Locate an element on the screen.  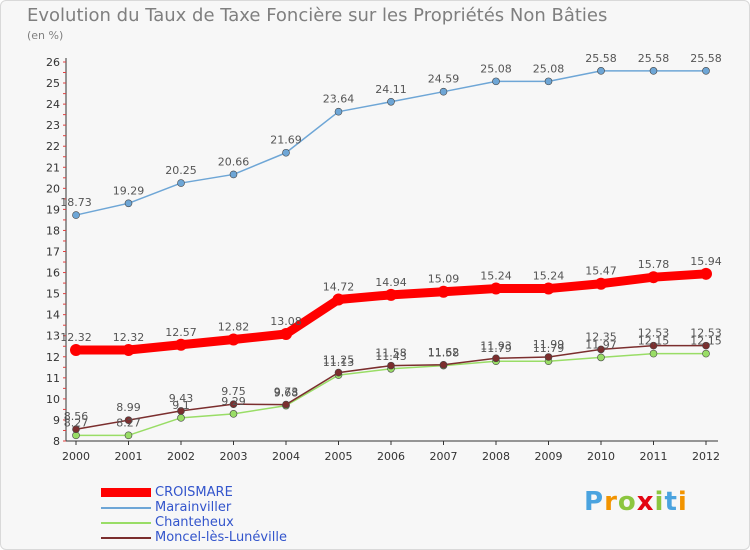
y-tick-label: 18 is located at coordinates (53, 230).